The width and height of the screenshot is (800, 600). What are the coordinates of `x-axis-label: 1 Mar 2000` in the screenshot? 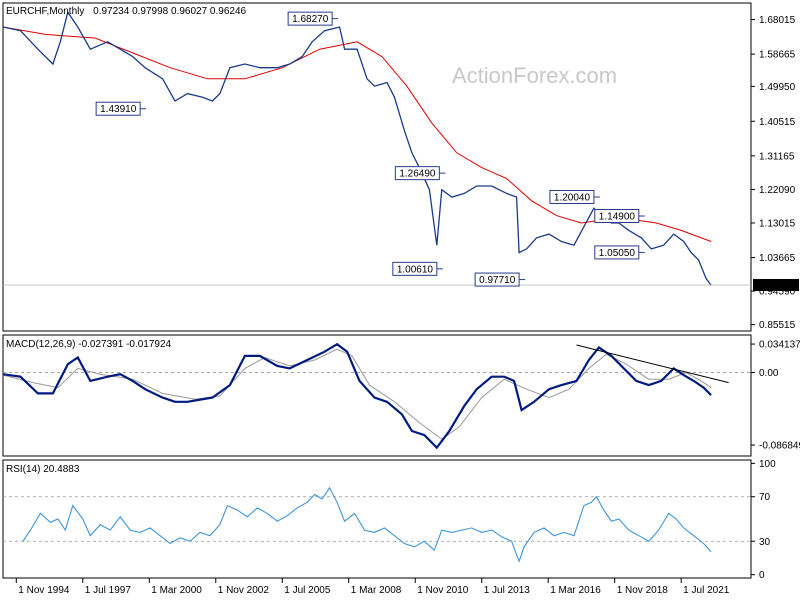 It's located at (176, 590).